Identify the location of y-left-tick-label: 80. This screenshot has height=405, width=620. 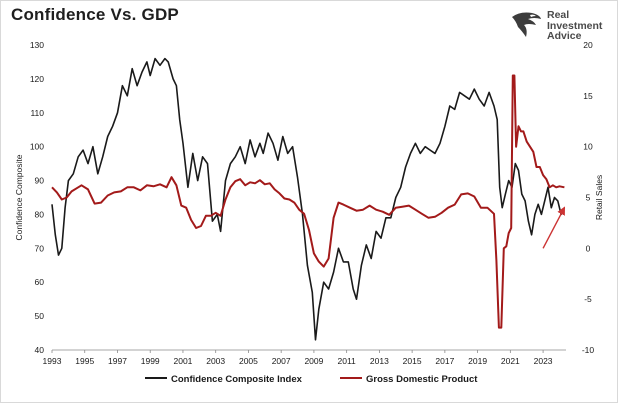
(40, 214).